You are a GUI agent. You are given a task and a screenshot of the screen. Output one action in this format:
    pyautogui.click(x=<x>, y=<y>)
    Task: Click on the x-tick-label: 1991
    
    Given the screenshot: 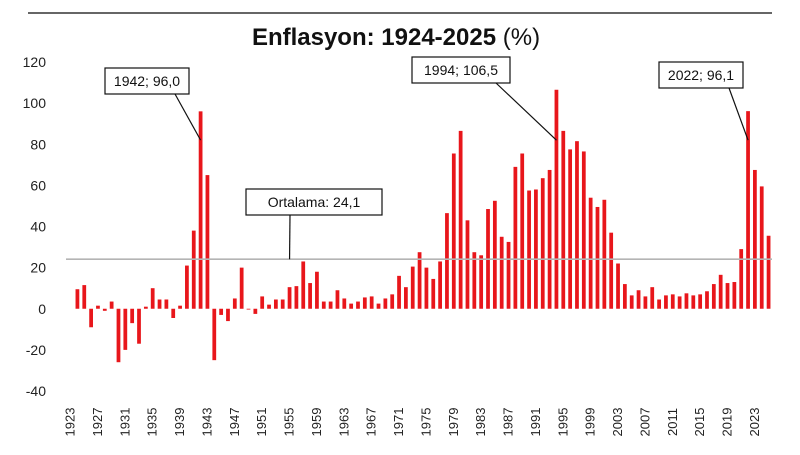 What is the action you would take?
    pyautogui.click(x=535, y=422)
    